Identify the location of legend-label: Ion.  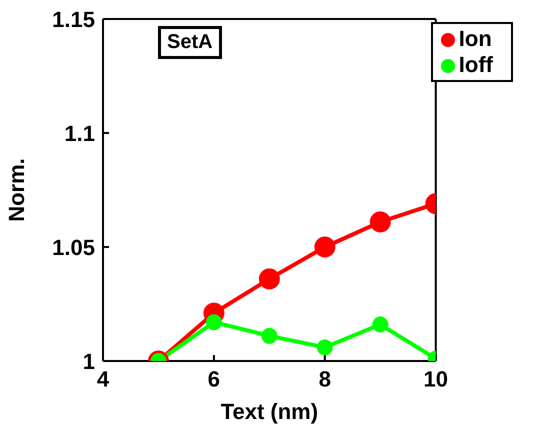
(475, 38).